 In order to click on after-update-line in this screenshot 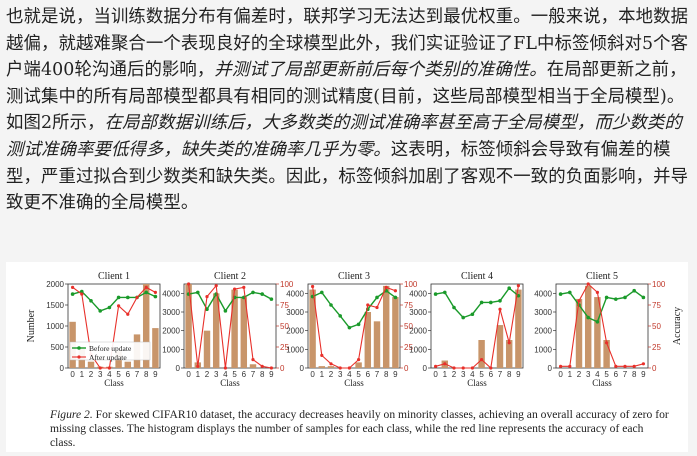, I will do `click(354, 327)`.